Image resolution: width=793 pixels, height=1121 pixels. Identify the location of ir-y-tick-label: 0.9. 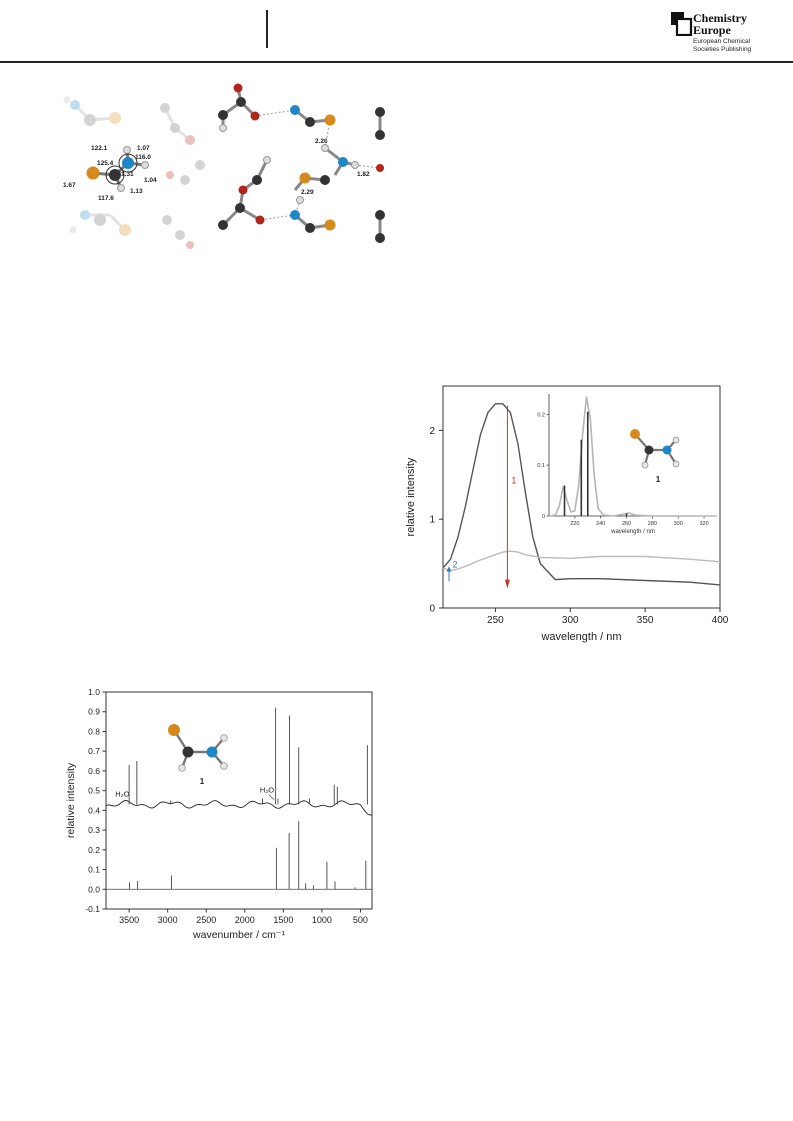
(94, 712).